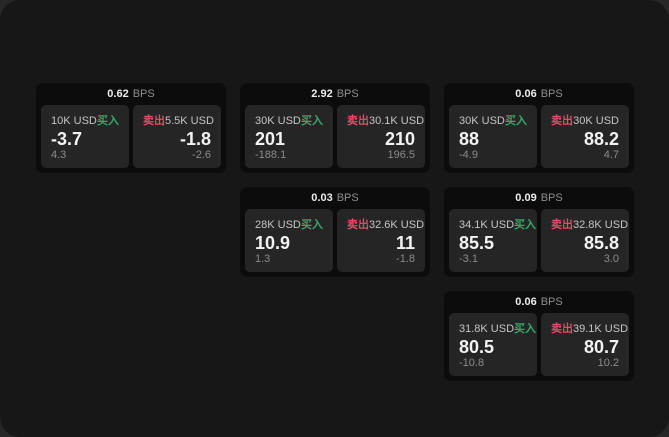  I want to click on buy-tile: 30K USD 买入 88 -4.9, so click(493, 136).